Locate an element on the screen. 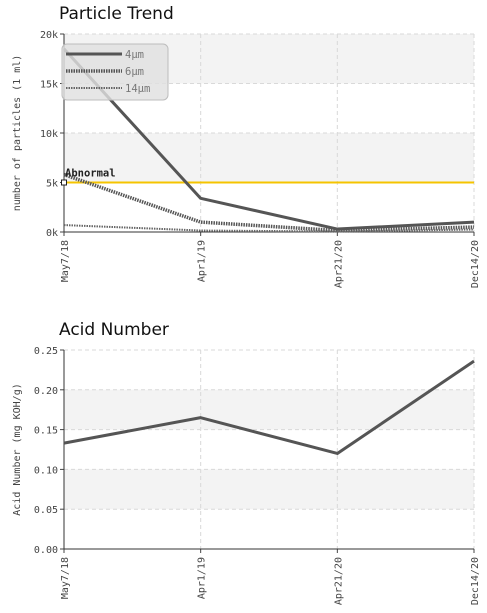 The height and width of the screenshot is (613, 487). particle-trend-title: Particle Trend is located at coordinates (116, 14).